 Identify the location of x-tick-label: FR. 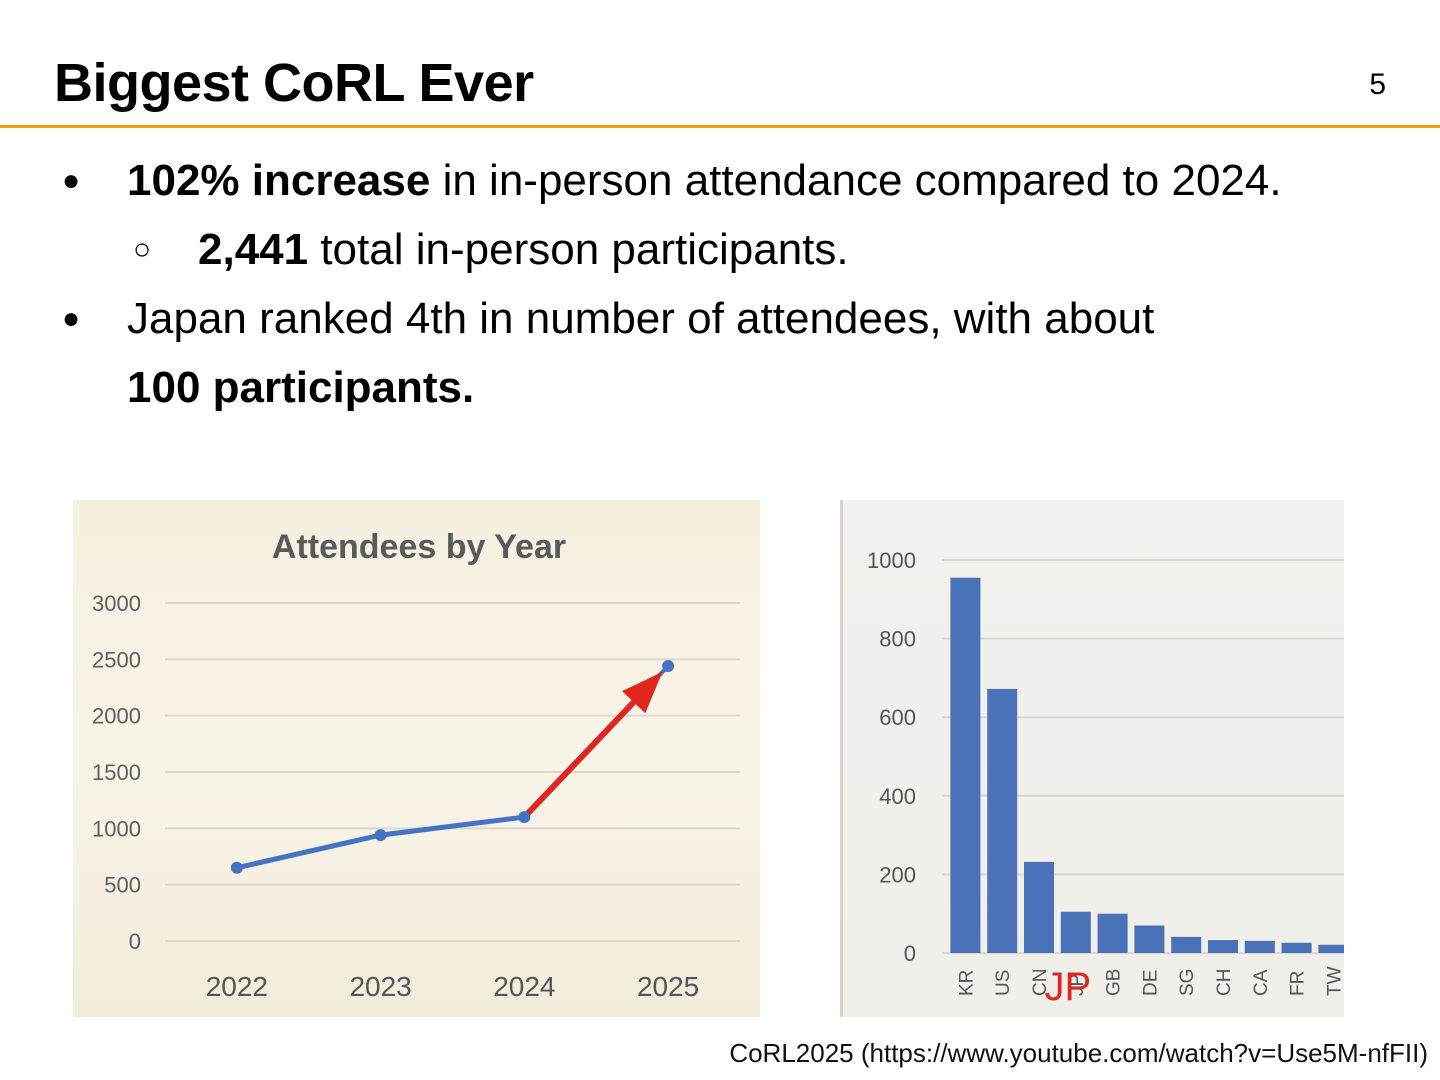
(1298, 983).